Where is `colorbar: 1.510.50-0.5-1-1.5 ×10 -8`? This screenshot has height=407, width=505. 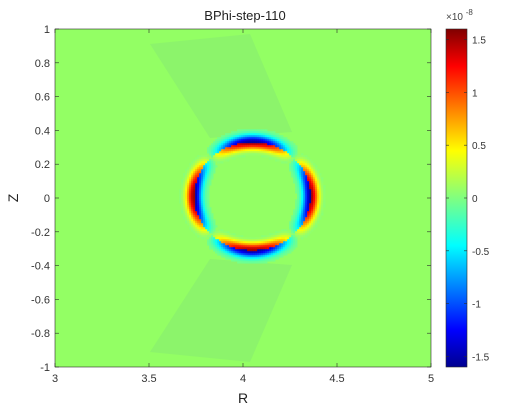 colorbar: 1.510.50-0.5-1-1.5 ×10 -8 is located at coordinates (467, 188).